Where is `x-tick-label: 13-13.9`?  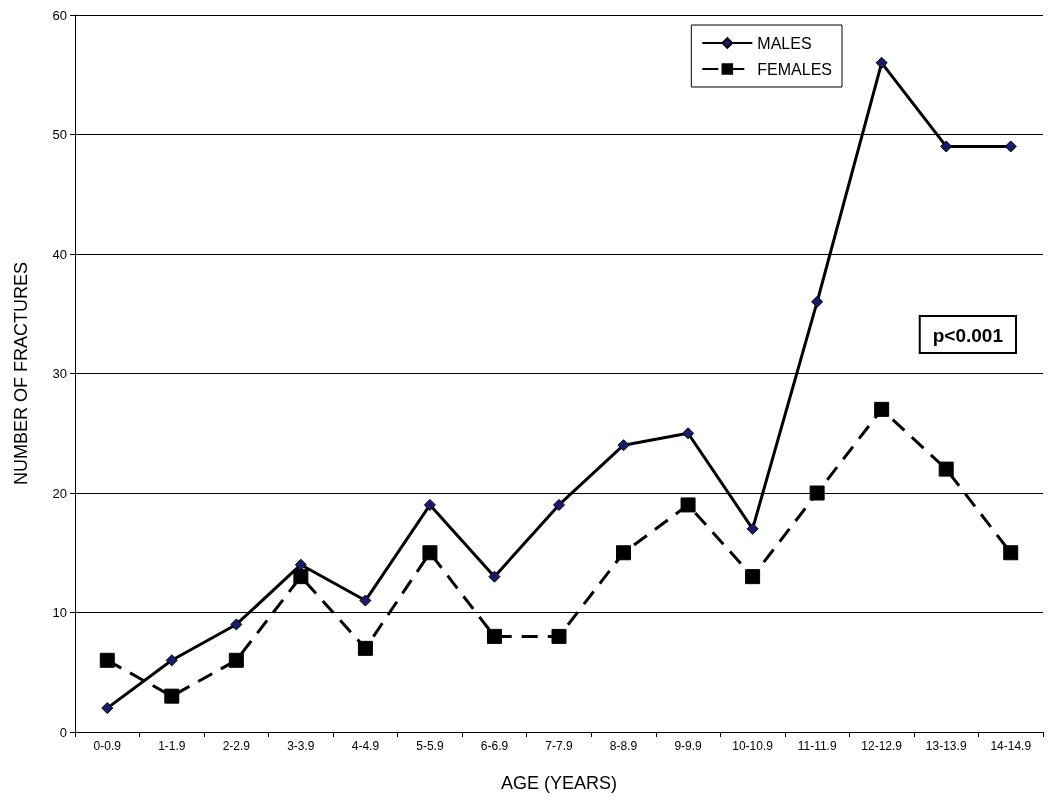 x-tick-label: 13-13.9 is located at coordinates (946, 746).